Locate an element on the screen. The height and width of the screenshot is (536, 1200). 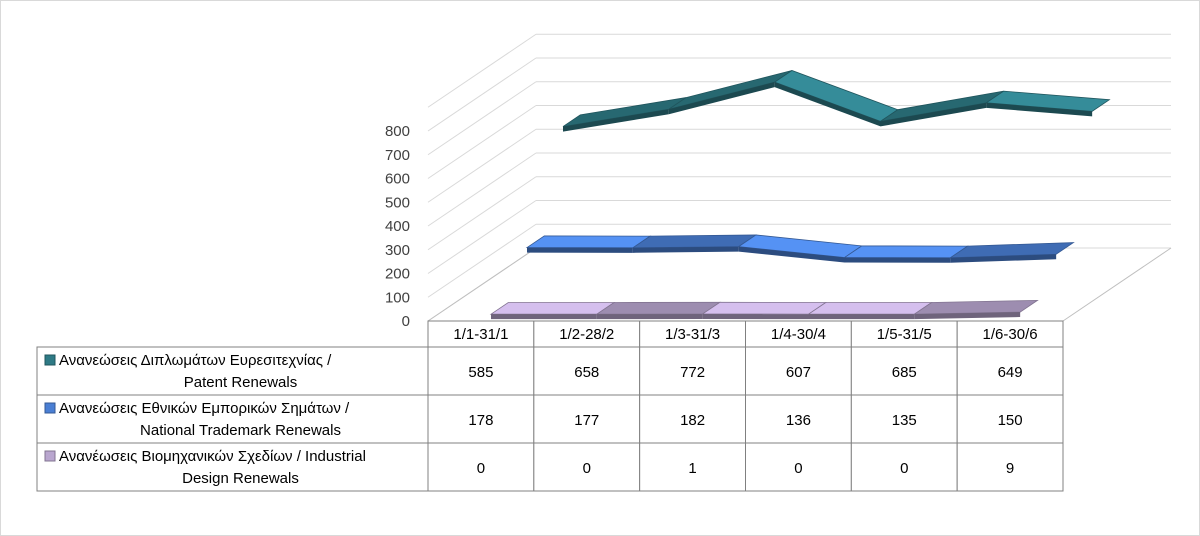
y-tick-label: 700 is located at coordinates (397, 155).